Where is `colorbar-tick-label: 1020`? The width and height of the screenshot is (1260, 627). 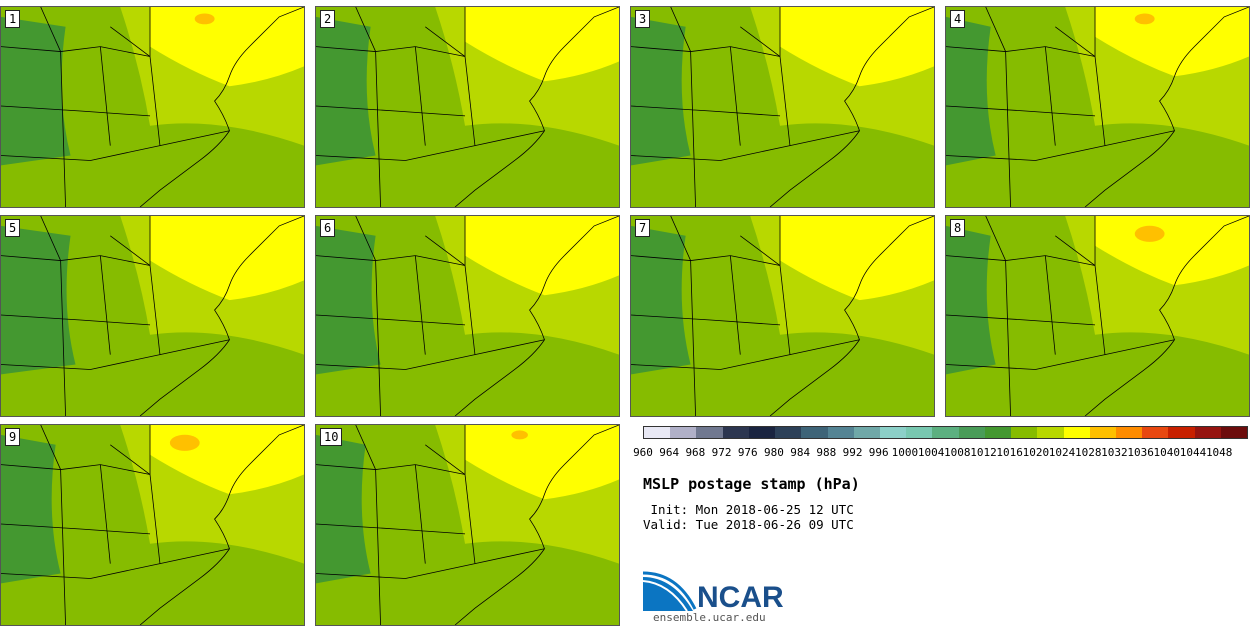 colorbar-tick-label: 1020 is located at coordinates (1036, 452).